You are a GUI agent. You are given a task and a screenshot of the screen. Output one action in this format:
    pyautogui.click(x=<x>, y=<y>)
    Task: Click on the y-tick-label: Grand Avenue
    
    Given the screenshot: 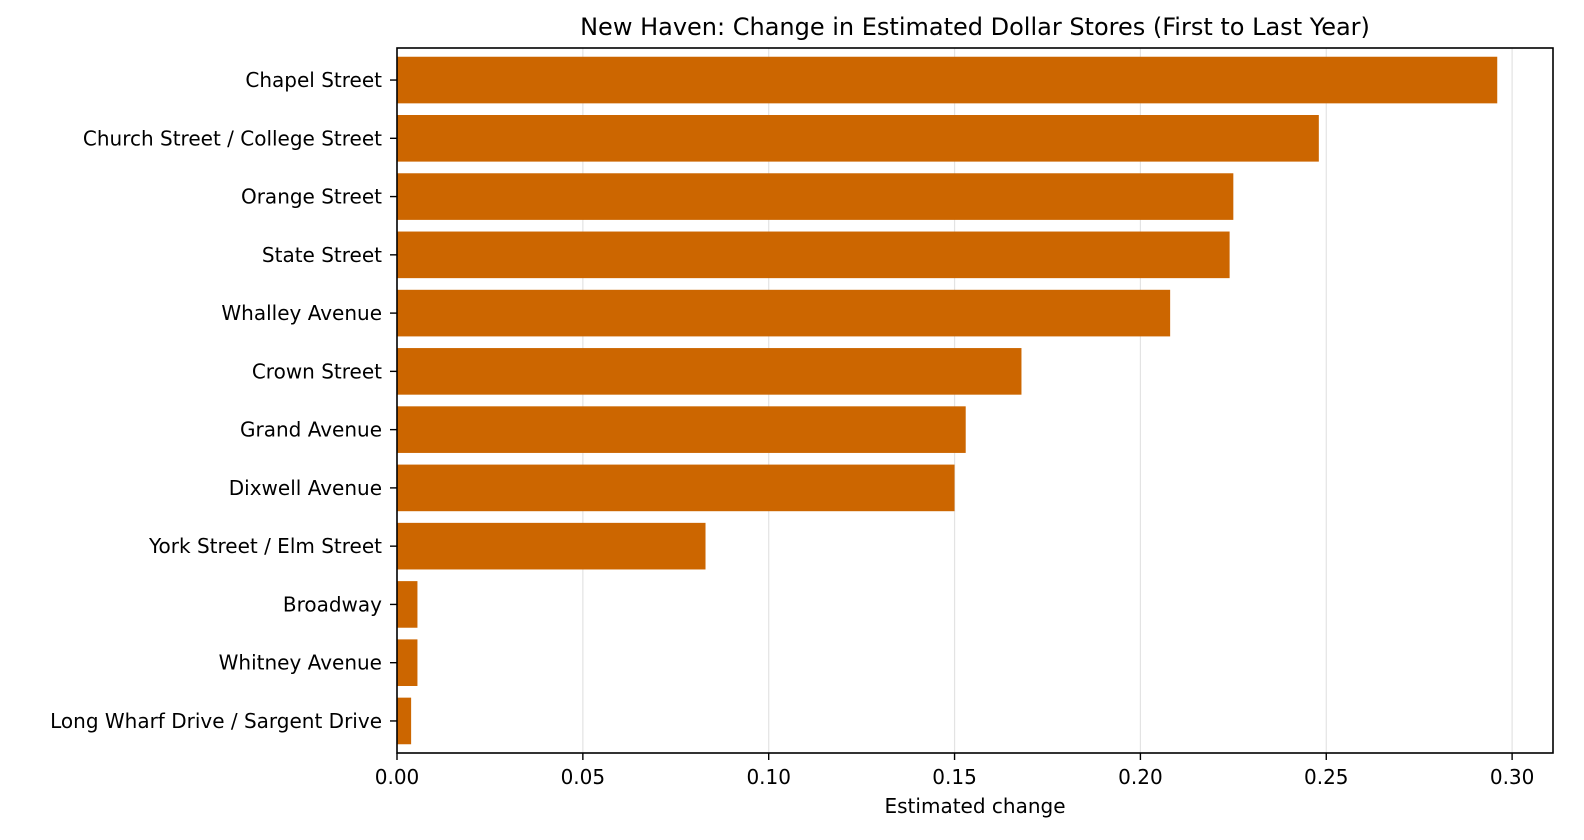 What is the action you would take?
    pyautogui.click(x=311, y=430)
    